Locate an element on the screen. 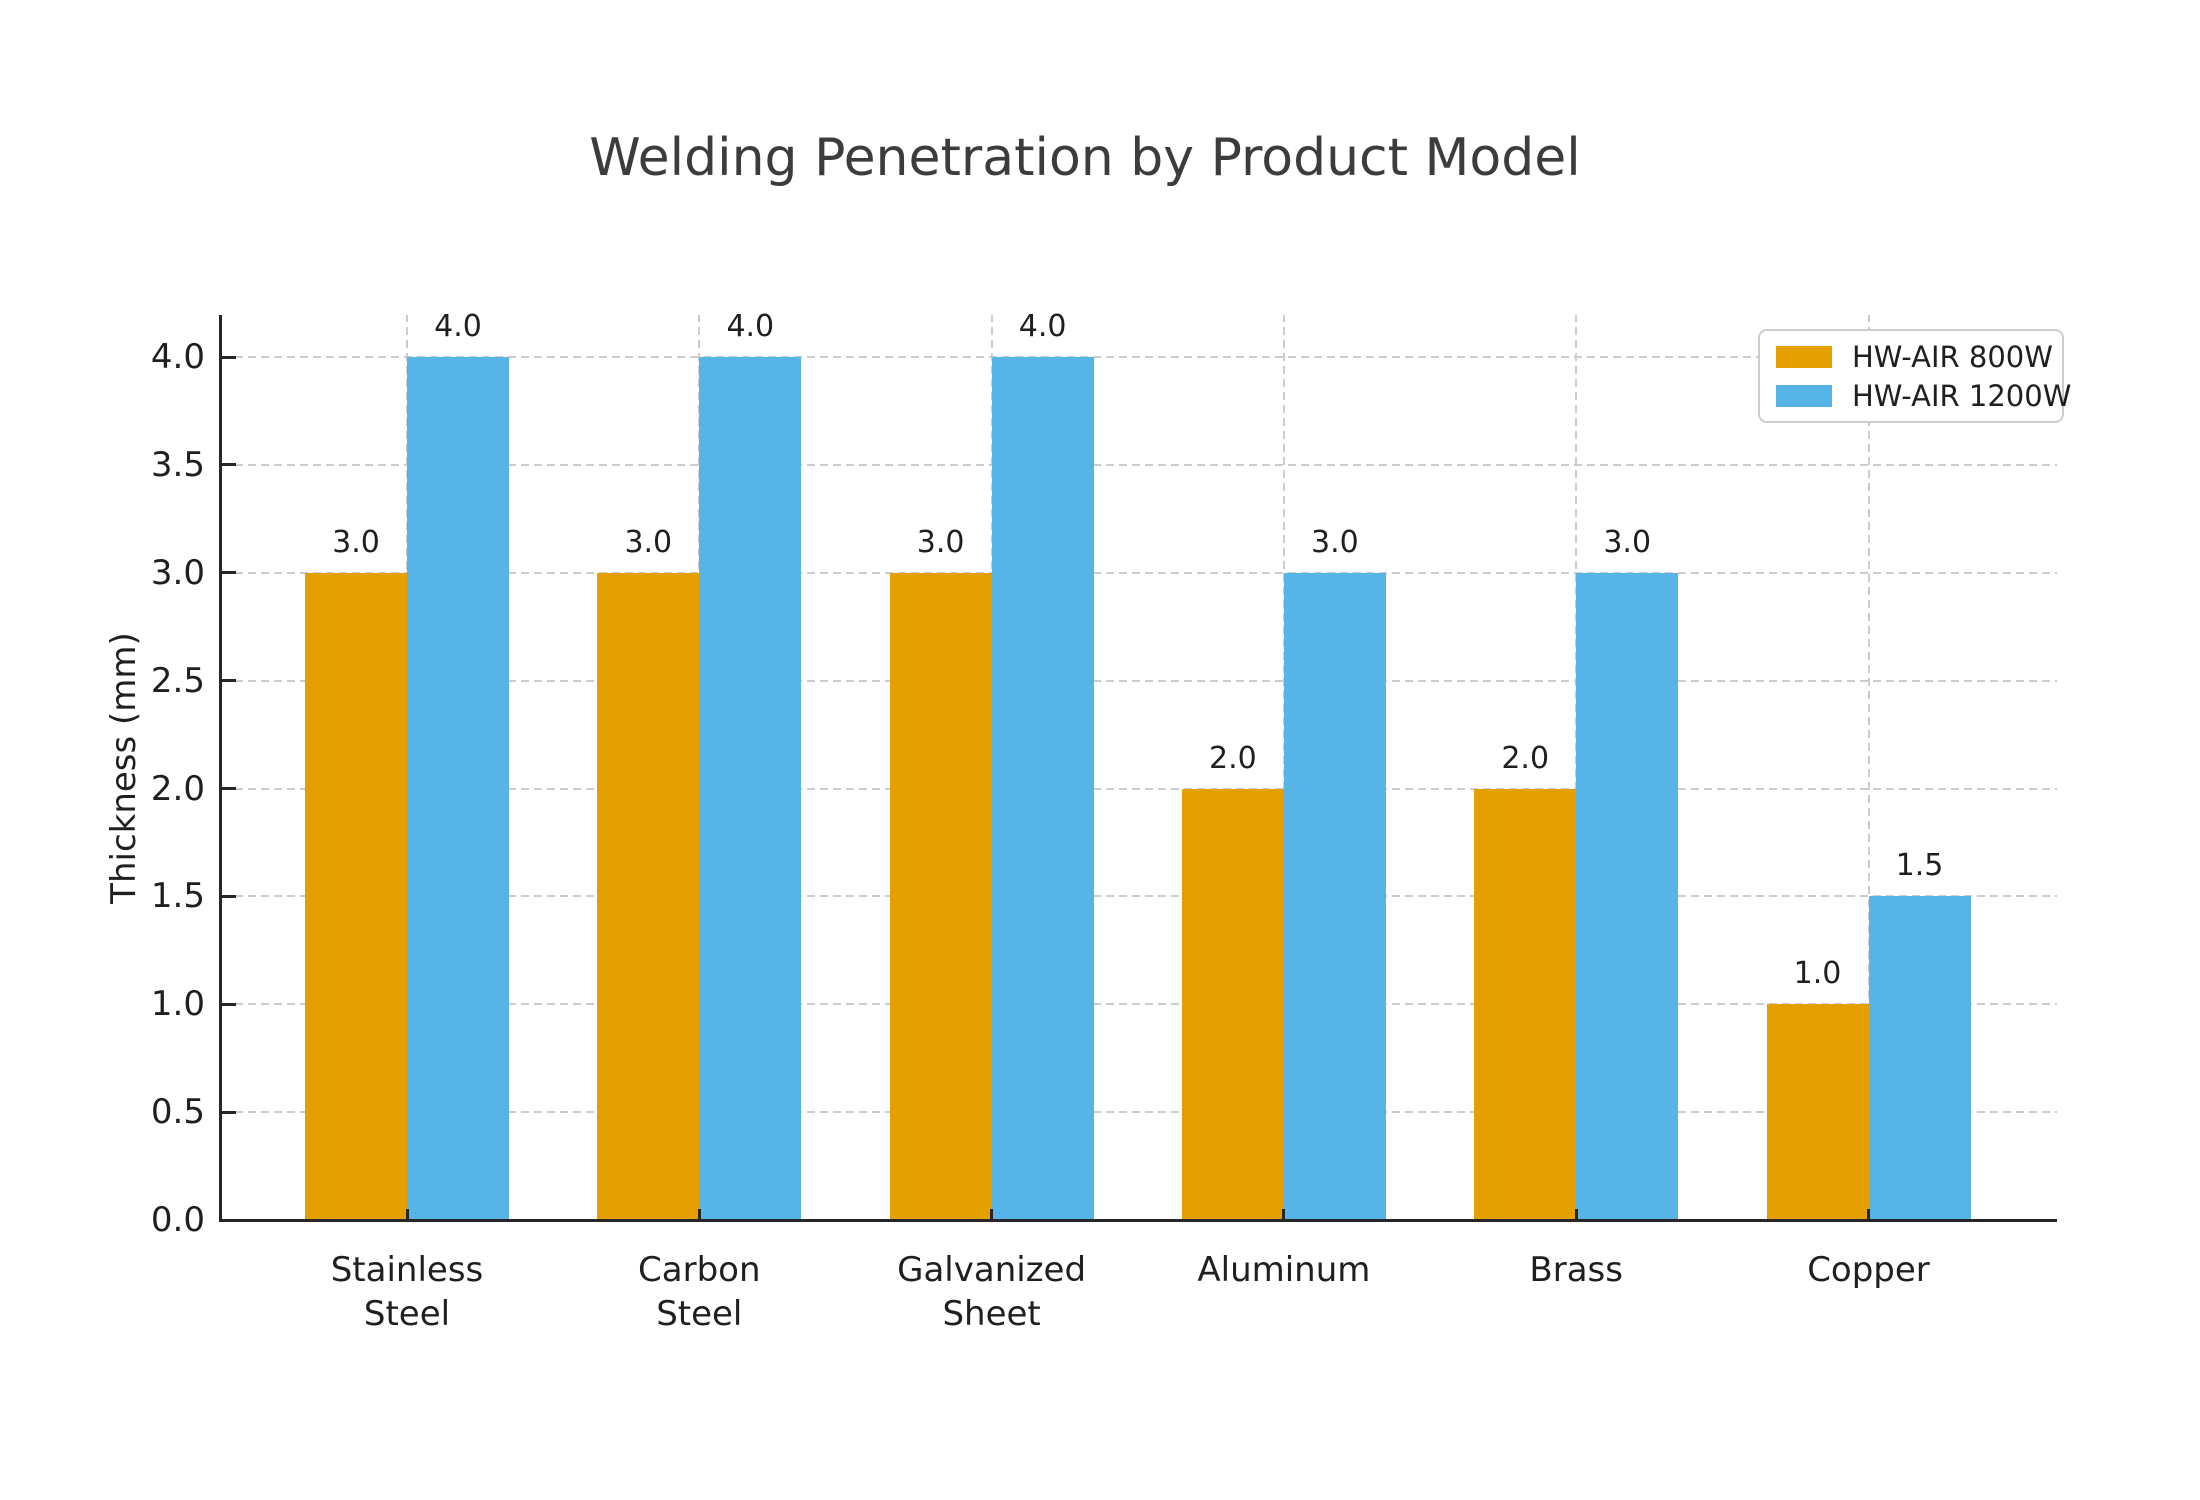  x-tick-label: Brass is located at coordinates (1576, 1270).